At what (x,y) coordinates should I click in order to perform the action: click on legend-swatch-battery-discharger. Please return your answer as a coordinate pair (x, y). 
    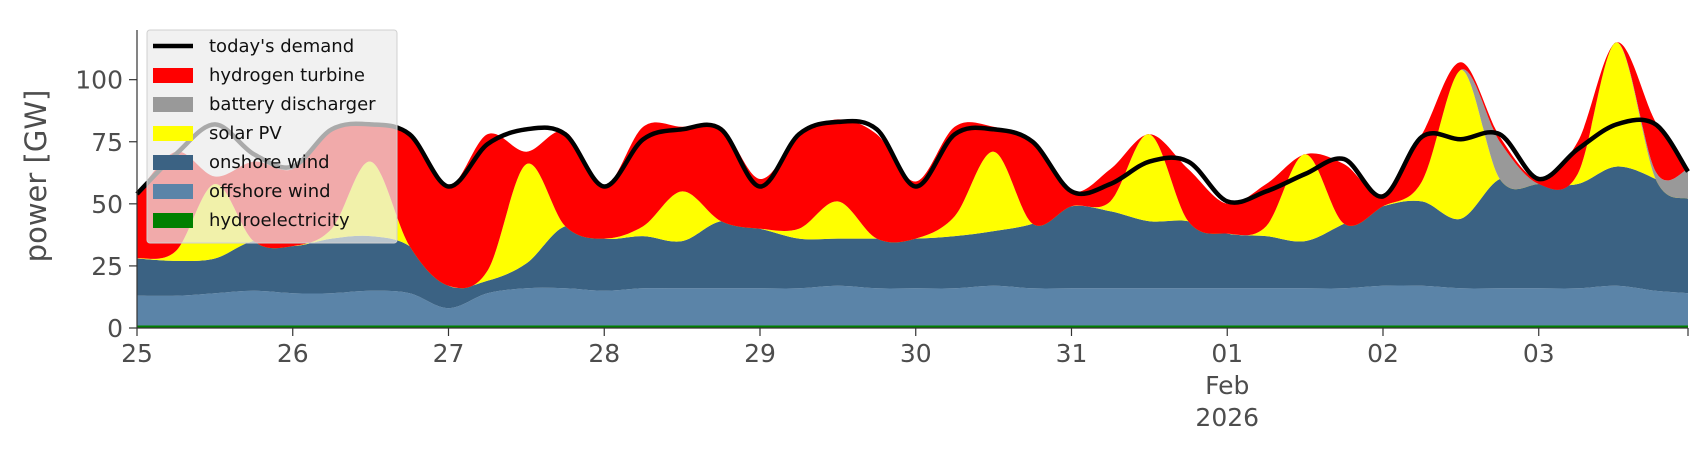
    Looking at the image, I should click on (173, 104).